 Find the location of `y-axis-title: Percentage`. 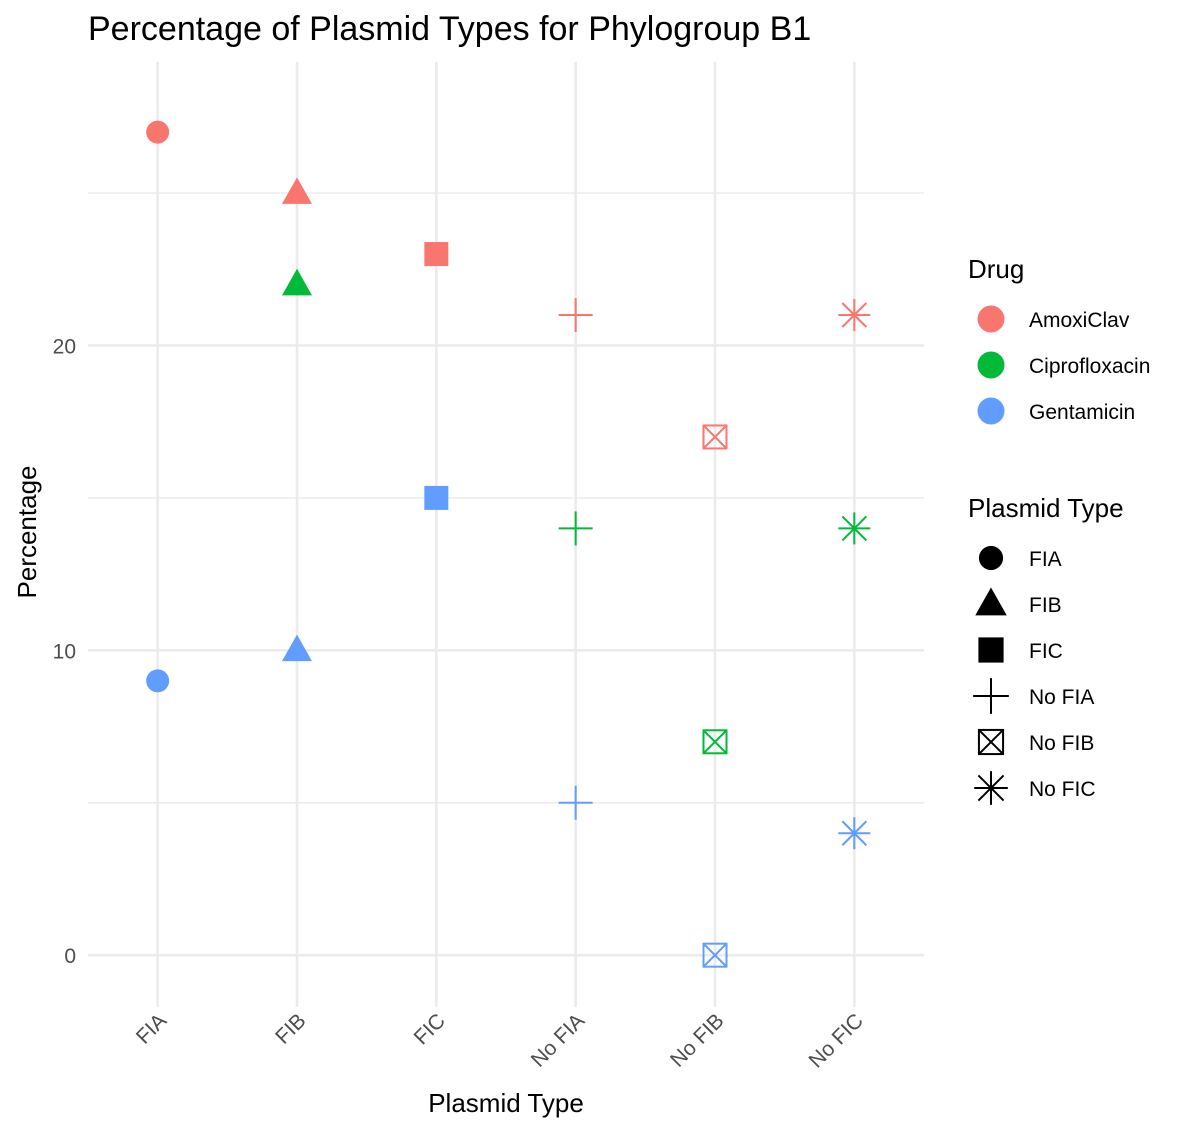

y-axis-title: Percentage is located at coordinates (27, 532).